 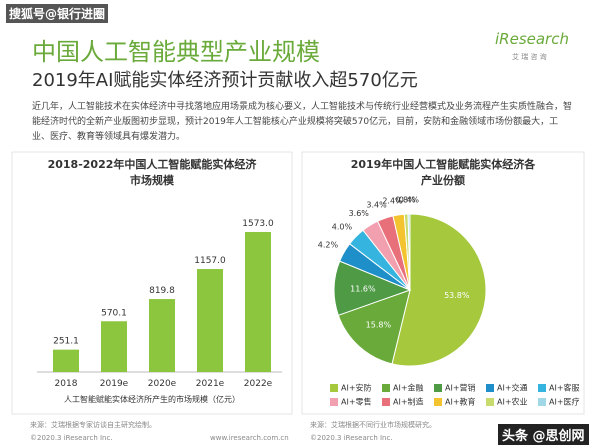 I want to click on value-label: 1573.0, so click(x=258, y=224).